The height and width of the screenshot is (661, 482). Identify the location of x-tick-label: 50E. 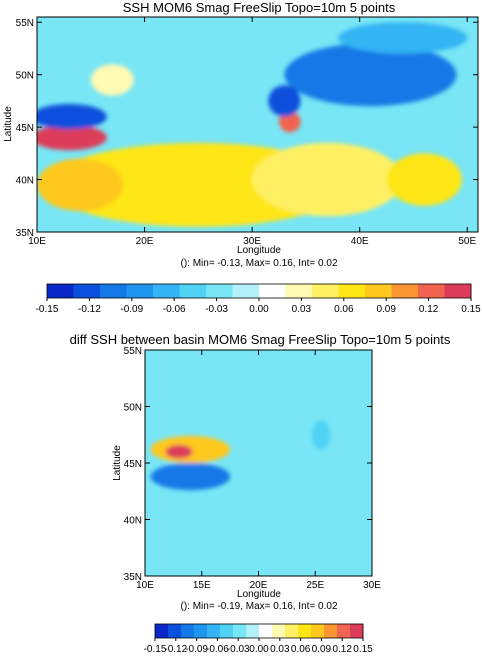
(467, 241).